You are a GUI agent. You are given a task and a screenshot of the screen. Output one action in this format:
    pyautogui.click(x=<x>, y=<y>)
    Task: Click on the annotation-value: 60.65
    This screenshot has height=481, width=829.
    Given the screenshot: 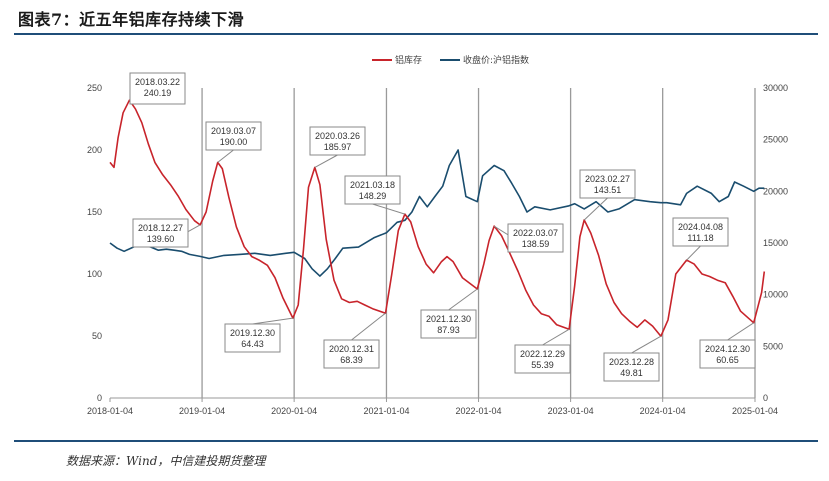 What is the action you would take?
    pyautogui.click(x=727, y=360)
    